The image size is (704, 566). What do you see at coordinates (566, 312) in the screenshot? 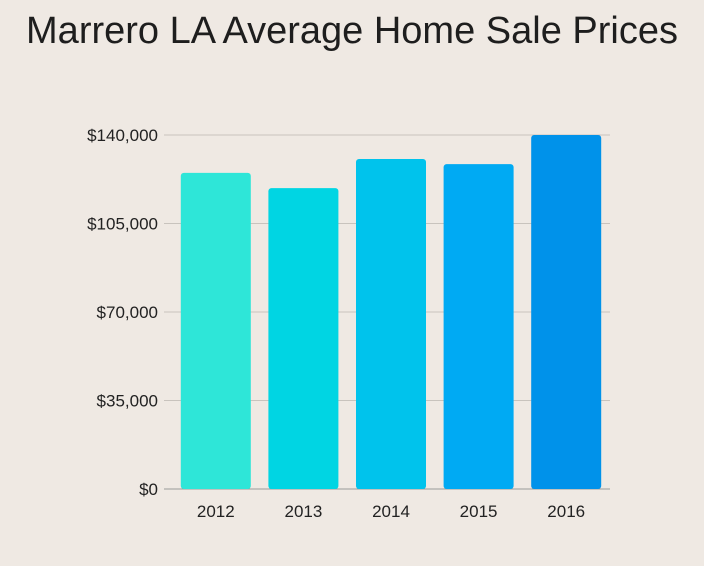
I see `bar-2016` at bounding box center [566, 312].